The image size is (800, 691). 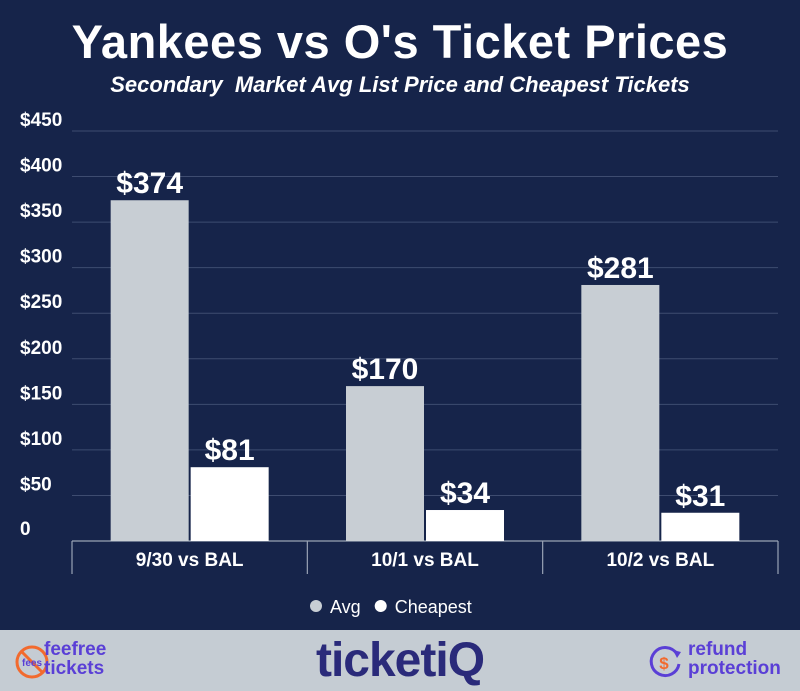 I want to click on bar-value-label: $170, so click(x=385, y=369).